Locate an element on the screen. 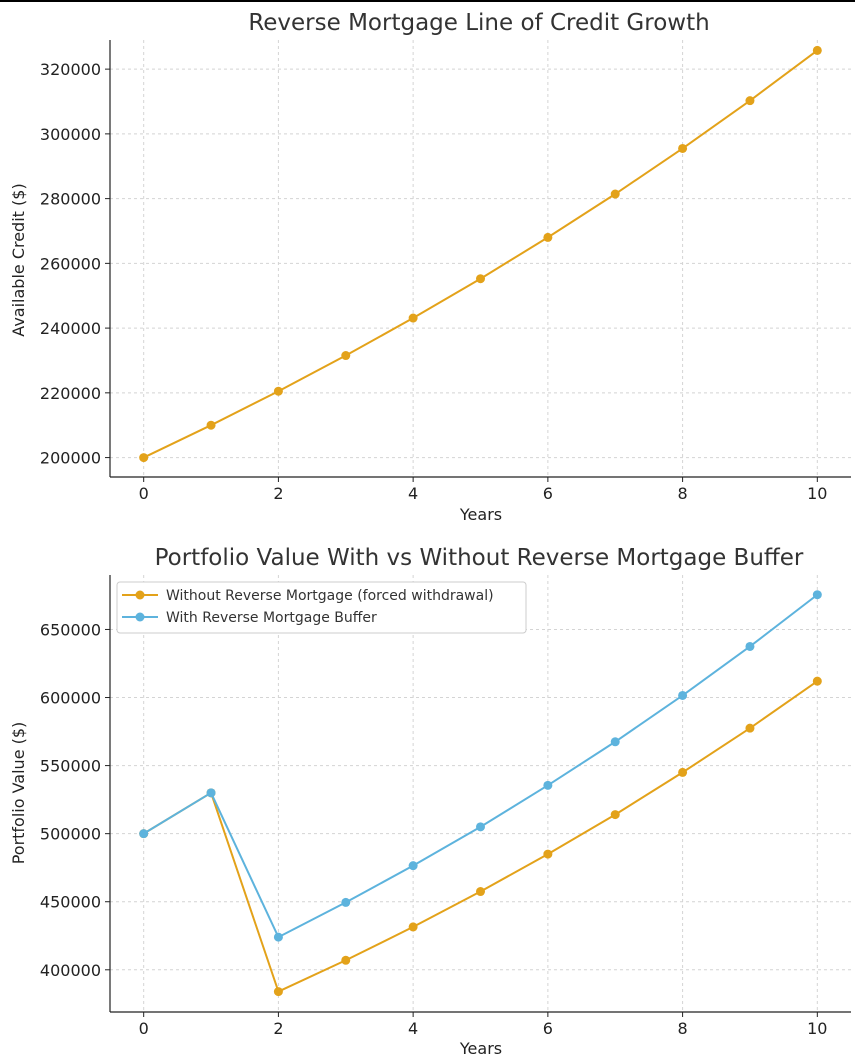  y-tick-label: 500000 is located at coordinates (70, 834).